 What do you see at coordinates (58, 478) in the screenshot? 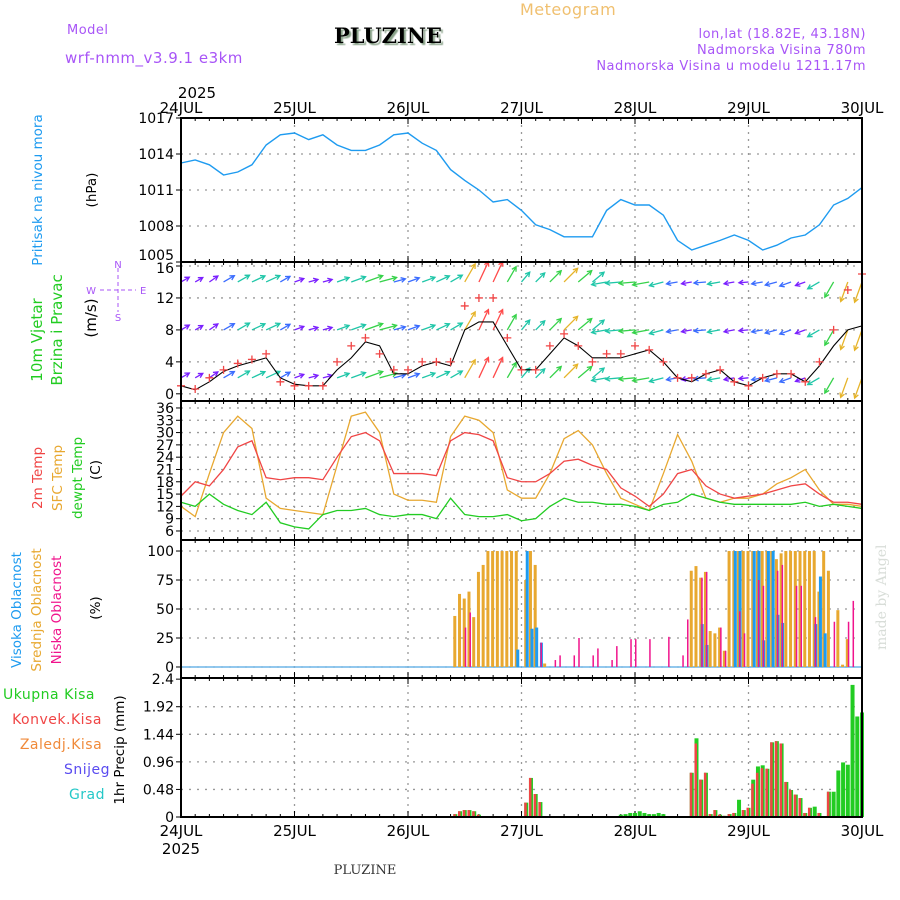
I see `sfc-temp-label: SFC Temp` at bounding box center [58, 478].